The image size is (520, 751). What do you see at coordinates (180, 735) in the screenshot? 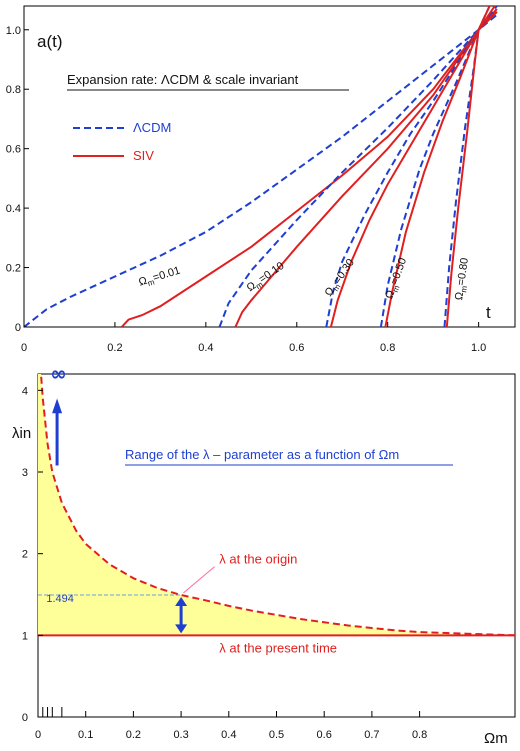
I see `bottom-xtick-label: 0.3` at bounding box center [180, 735].